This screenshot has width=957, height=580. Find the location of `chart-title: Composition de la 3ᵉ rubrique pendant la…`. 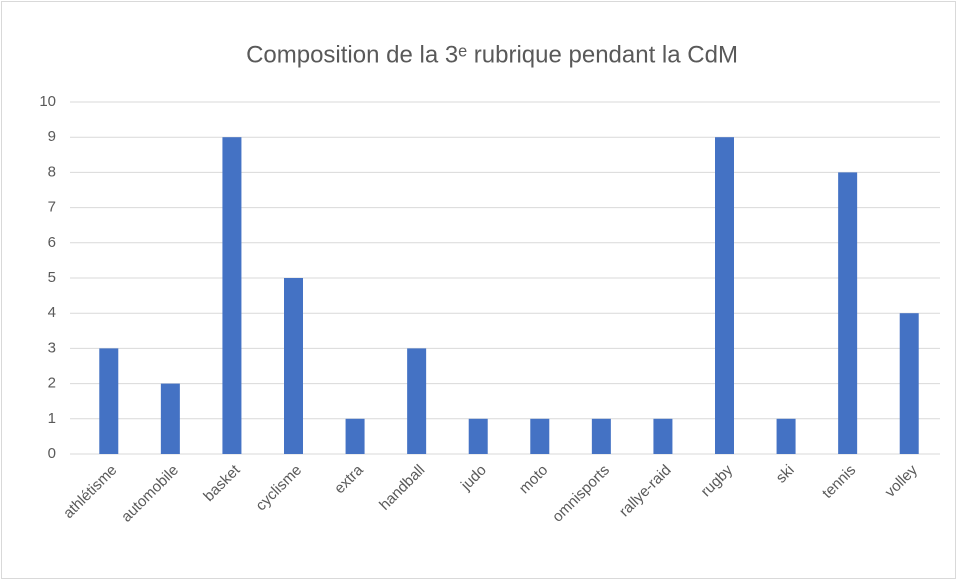

chart-title: Composition de la 3ᵉ rubrique pendant la… is located at coordinates (492, 54).